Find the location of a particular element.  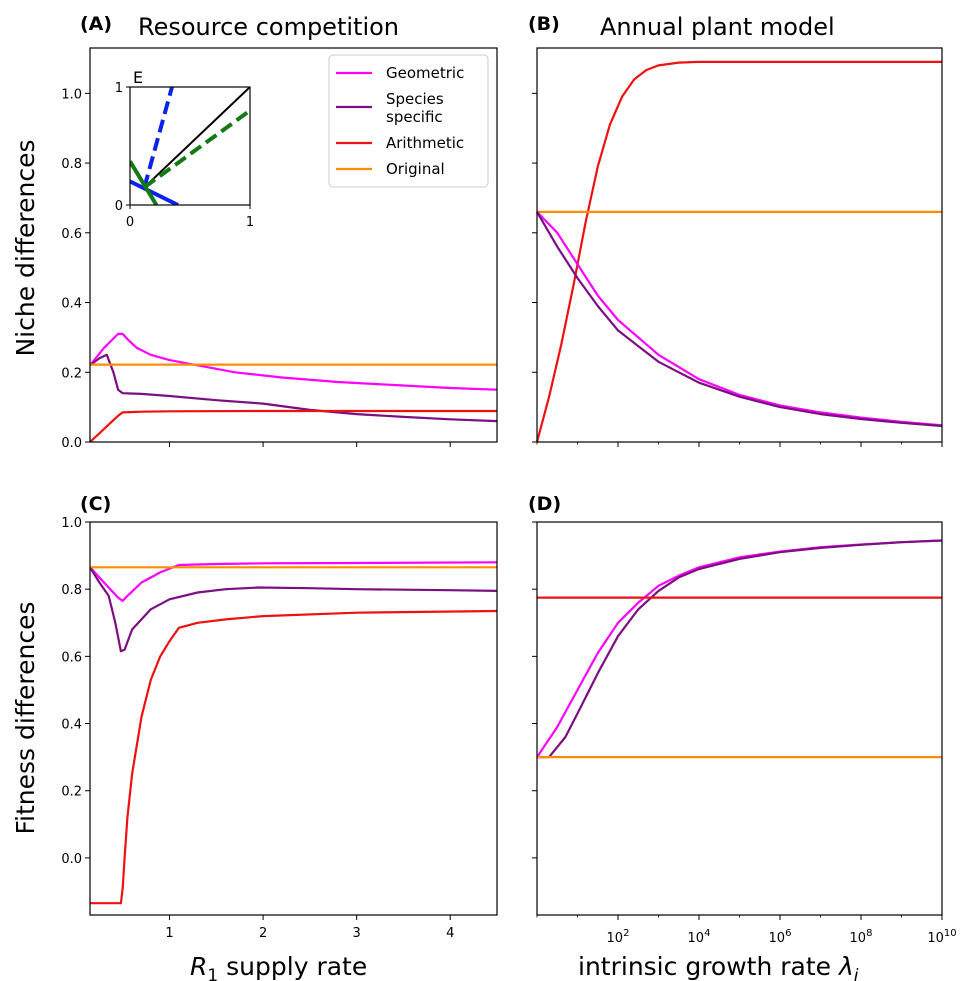

y-tick-label-a: 0.6 is located at coordinates (71, 234).